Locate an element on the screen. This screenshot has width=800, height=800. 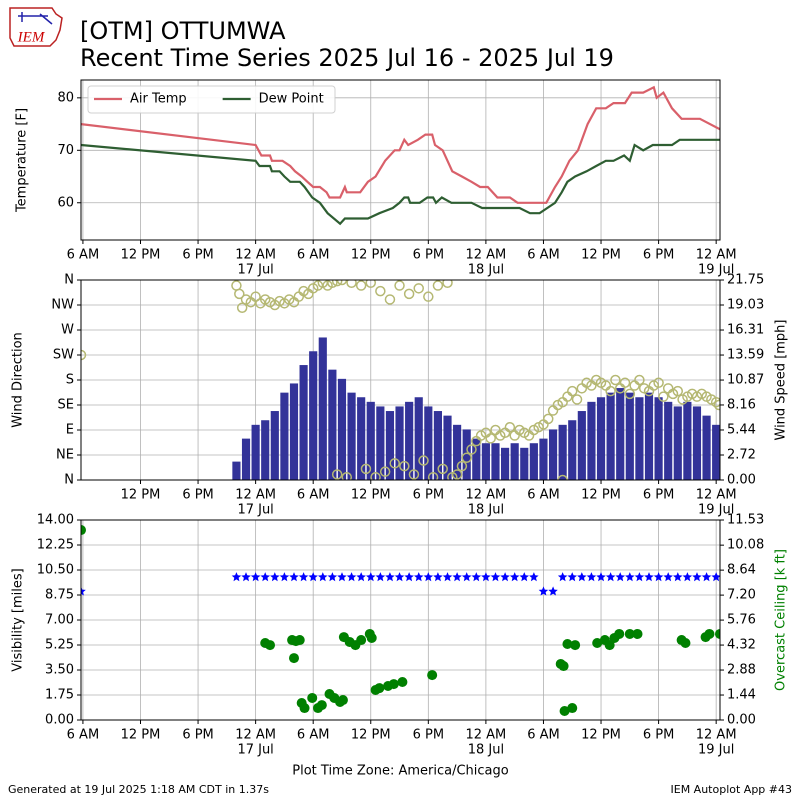
y2-tick-label: 10.87 is located at coordinates (745, 380).